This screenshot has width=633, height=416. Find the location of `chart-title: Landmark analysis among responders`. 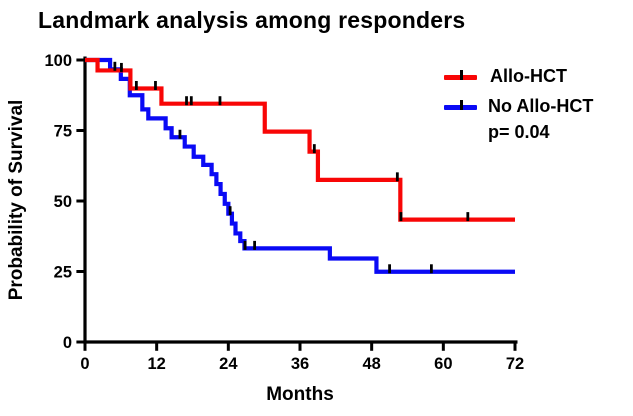

chart-title: Landmark analysis among responders is located at coordinates (252, 20).